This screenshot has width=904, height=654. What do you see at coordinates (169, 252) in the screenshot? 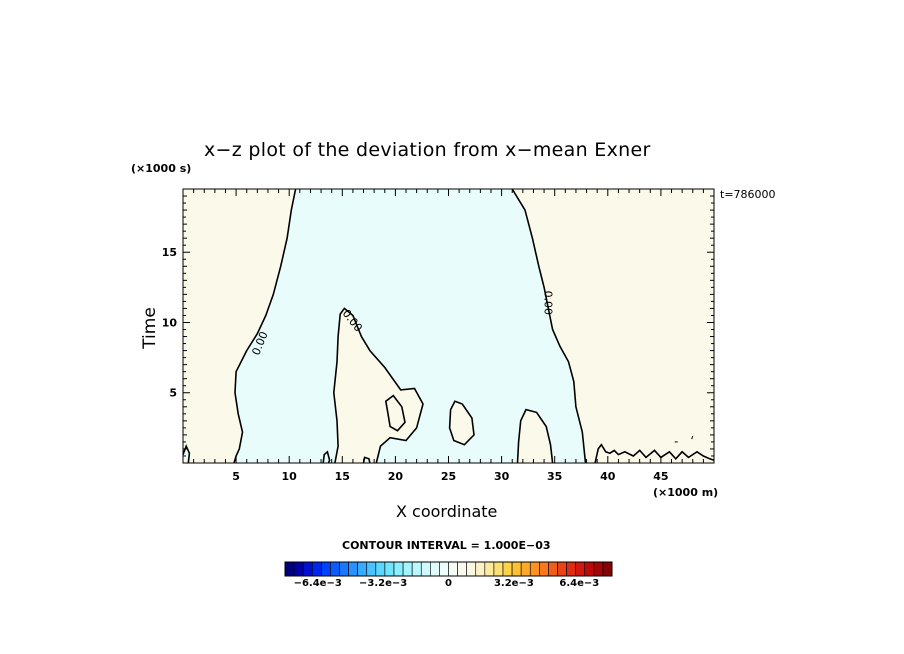
I see `y-tick-label: 15` at bounding box center [169, 252].